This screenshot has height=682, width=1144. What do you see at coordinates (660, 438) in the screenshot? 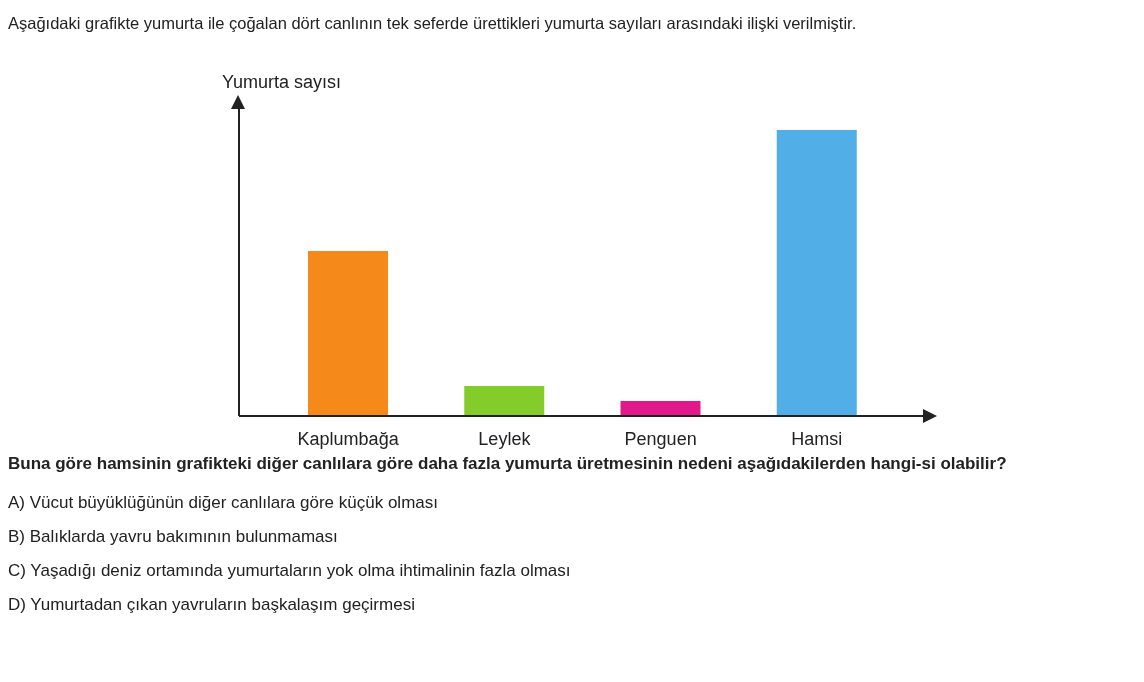
I see `x-tick-label: Penguen` at bounding box center [660, 438].